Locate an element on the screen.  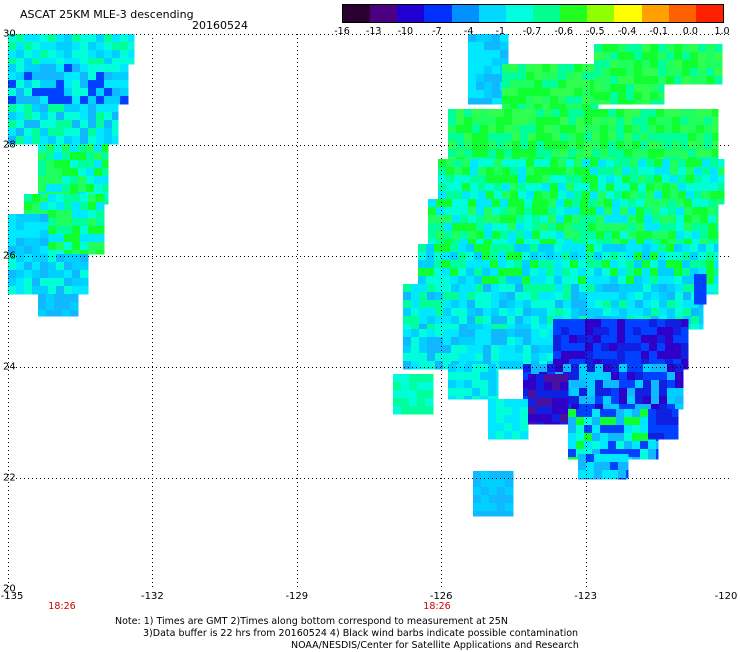
colorbar-tick-label: -0.5 is located at coordinates (595, 31).